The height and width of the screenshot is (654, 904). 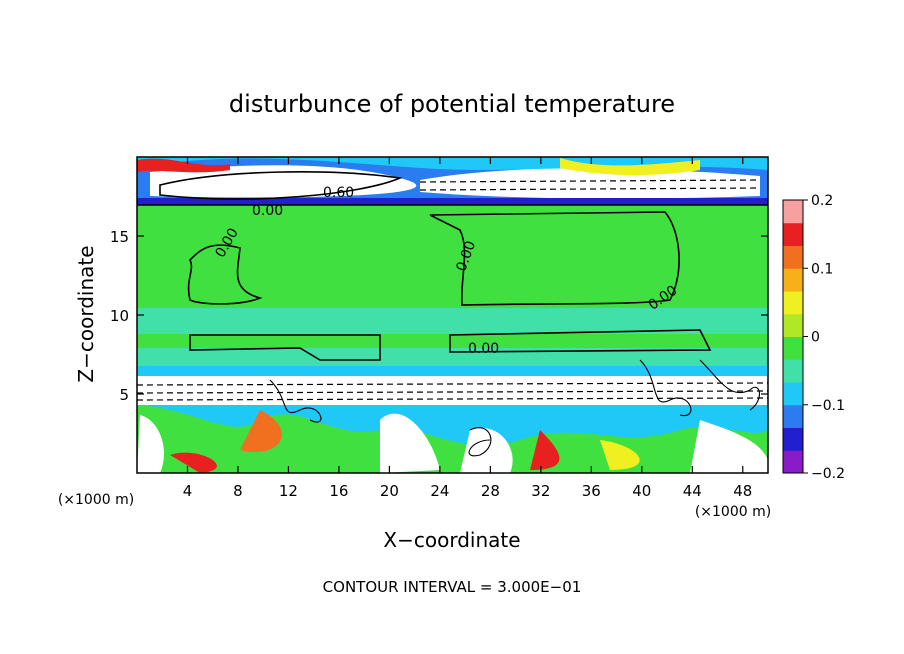 What do you see at coordinates (452, 201) in the screenshot?
I see `tropopause-line` at bounding box center [452, 201].